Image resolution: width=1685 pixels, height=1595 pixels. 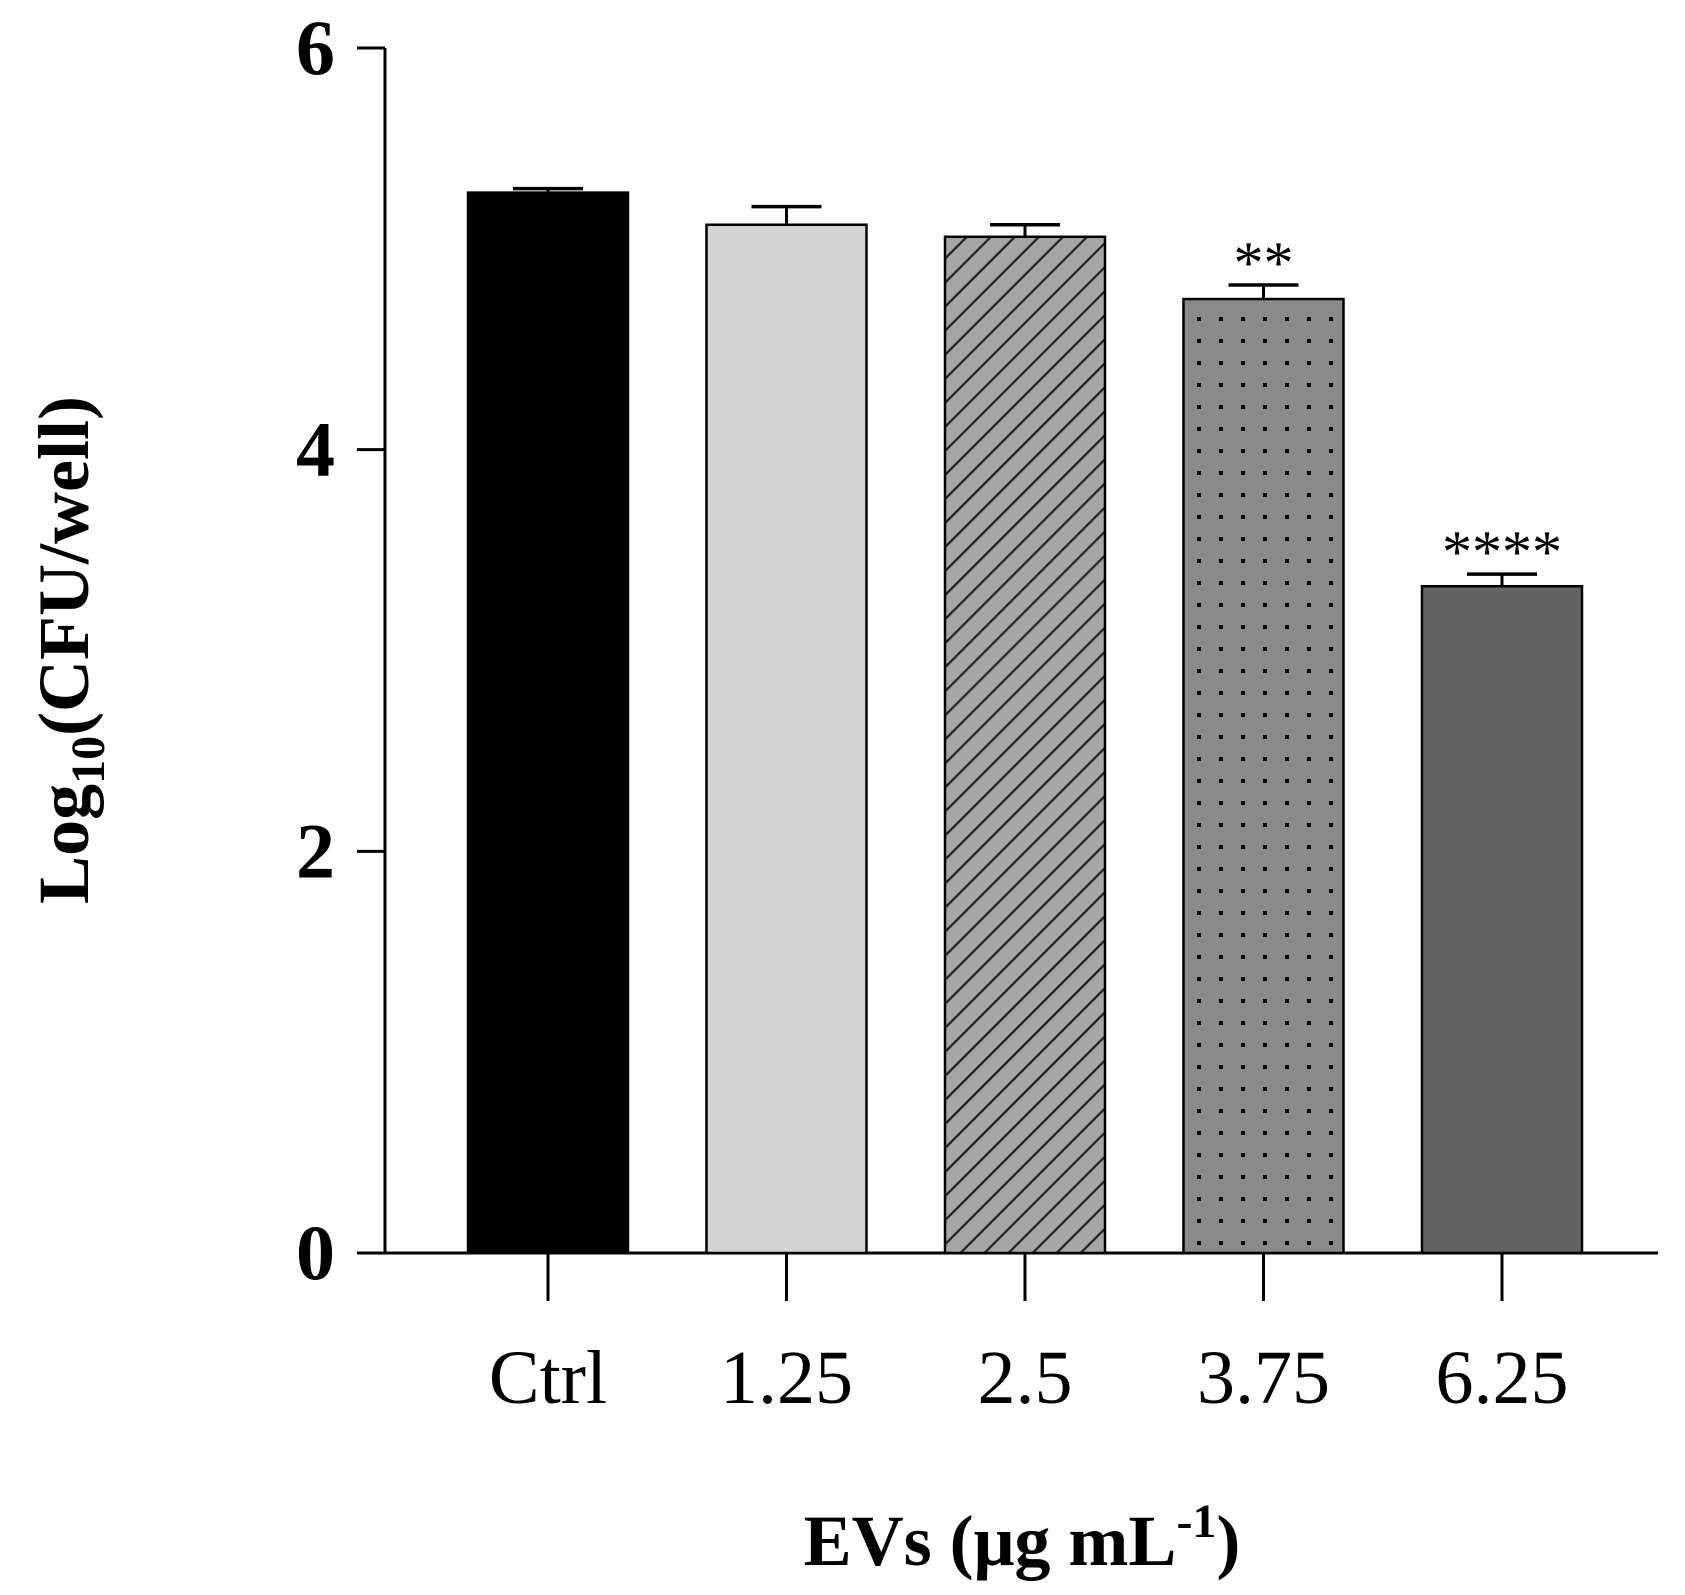 What do you see at coordinates (1502, 1378) in the screenshot?
I see `x-tick-label: 6.25` at bounding box center [1502, 1378].